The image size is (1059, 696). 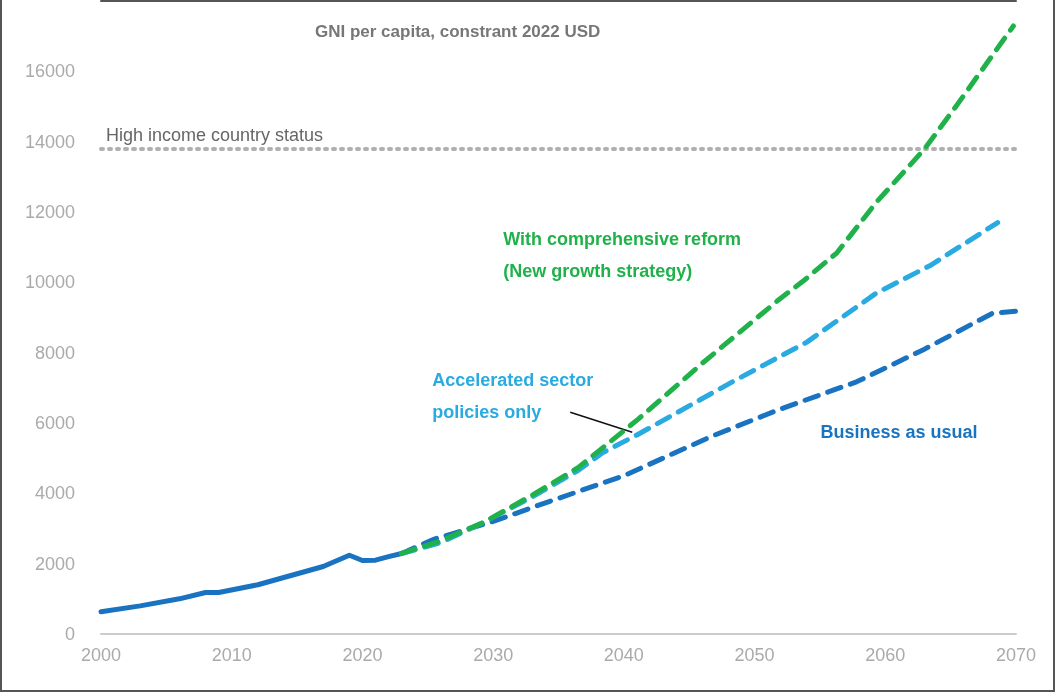 What do you see at coordinates (885, 655) in the screenshot?
I see `x-tick-label: 2060` at bounding box center [885, 655].